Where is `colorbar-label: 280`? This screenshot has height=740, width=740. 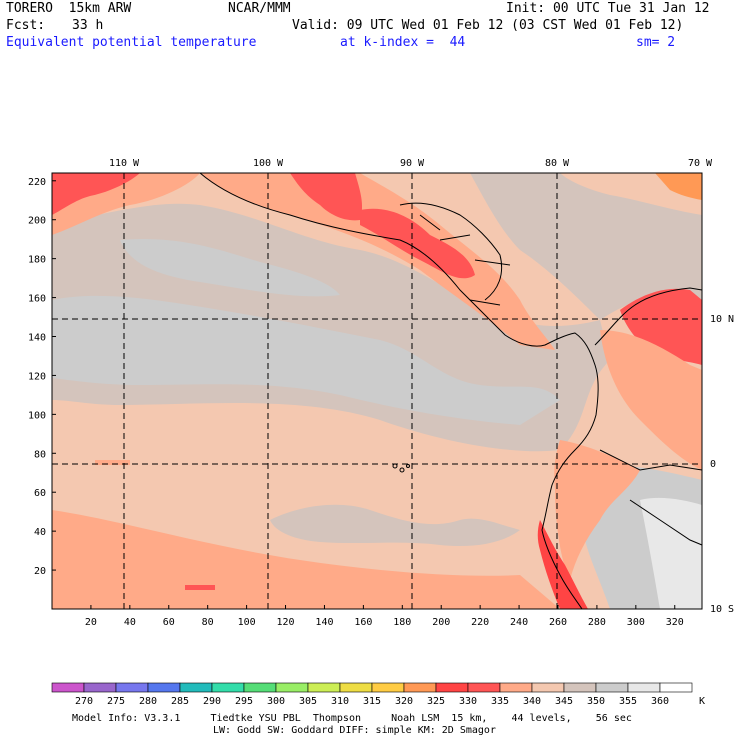 colorbar-label: 280 is located at coordinates (148, 701).